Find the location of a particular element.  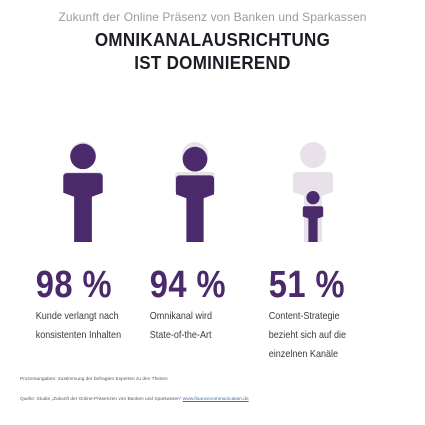

chart-title-line-1: OMNIKANALAUSRICHTUNG is located at coordinates (212, 39).